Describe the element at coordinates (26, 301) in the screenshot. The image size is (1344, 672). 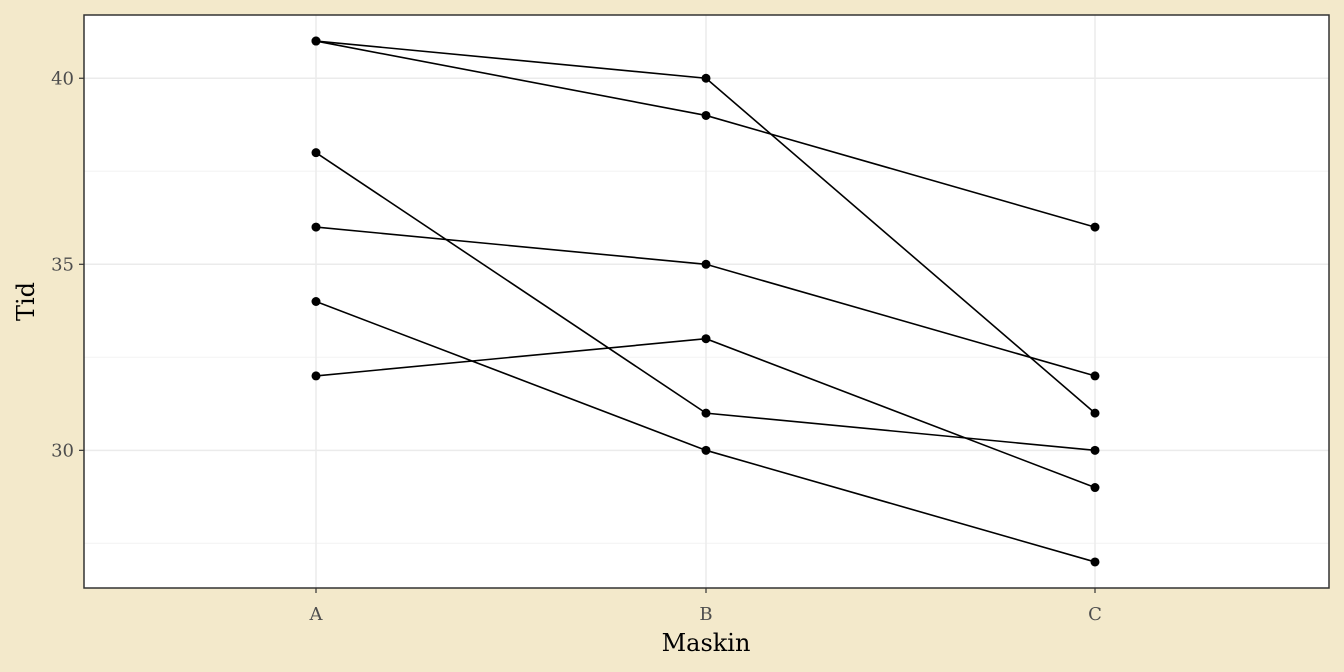
I see `y-axis-title: Tid` at that location.